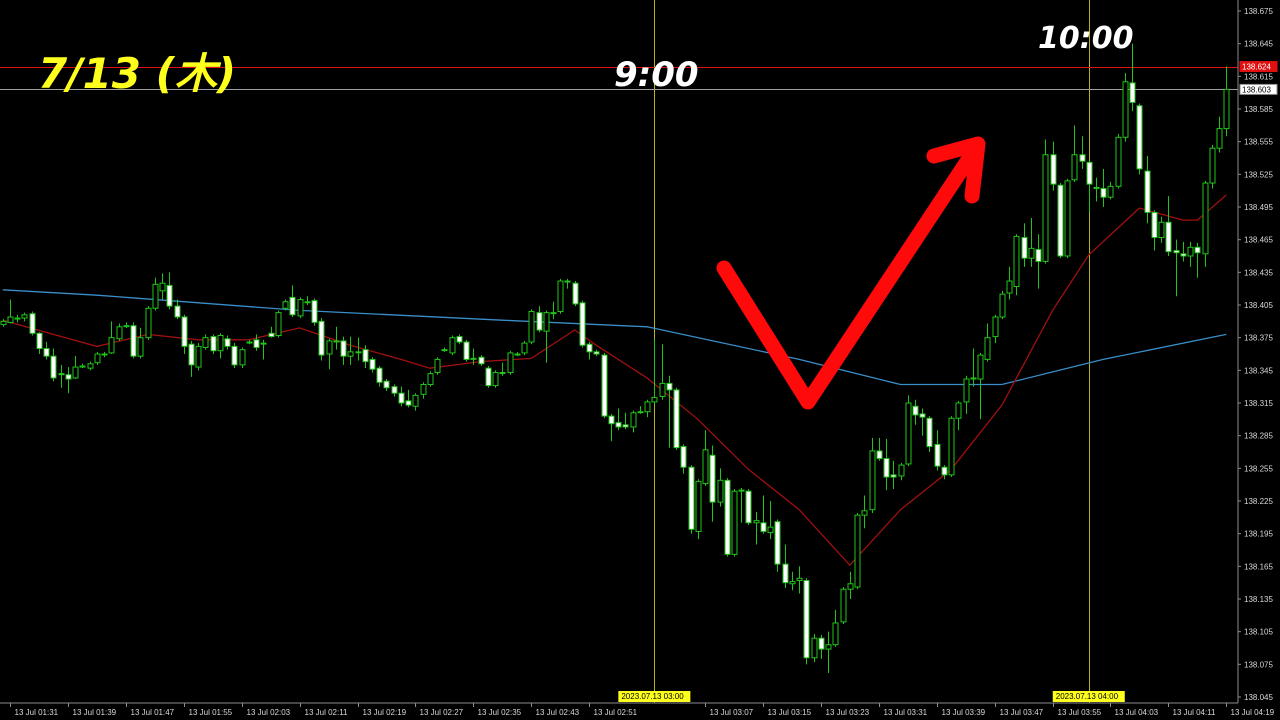 The width and height of the screenshot is (1280, 720). I want to click on time-tick-label: 13 Jul 01:31, so click(37, 712).